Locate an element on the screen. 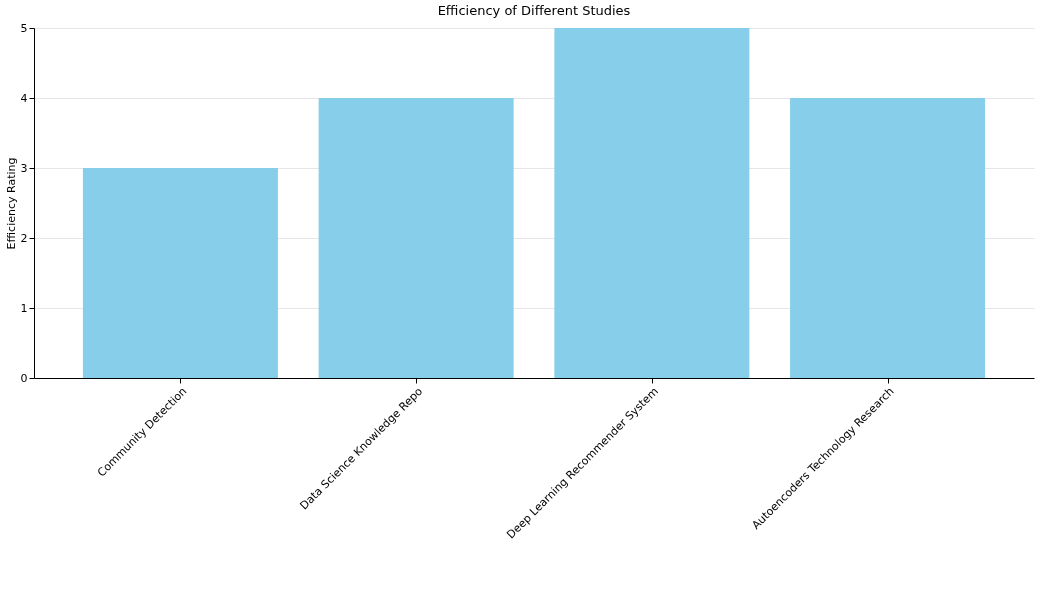 This screenshot has height=602, width=1061. y-tick-label: 5 is located at coordinates (24, 28).